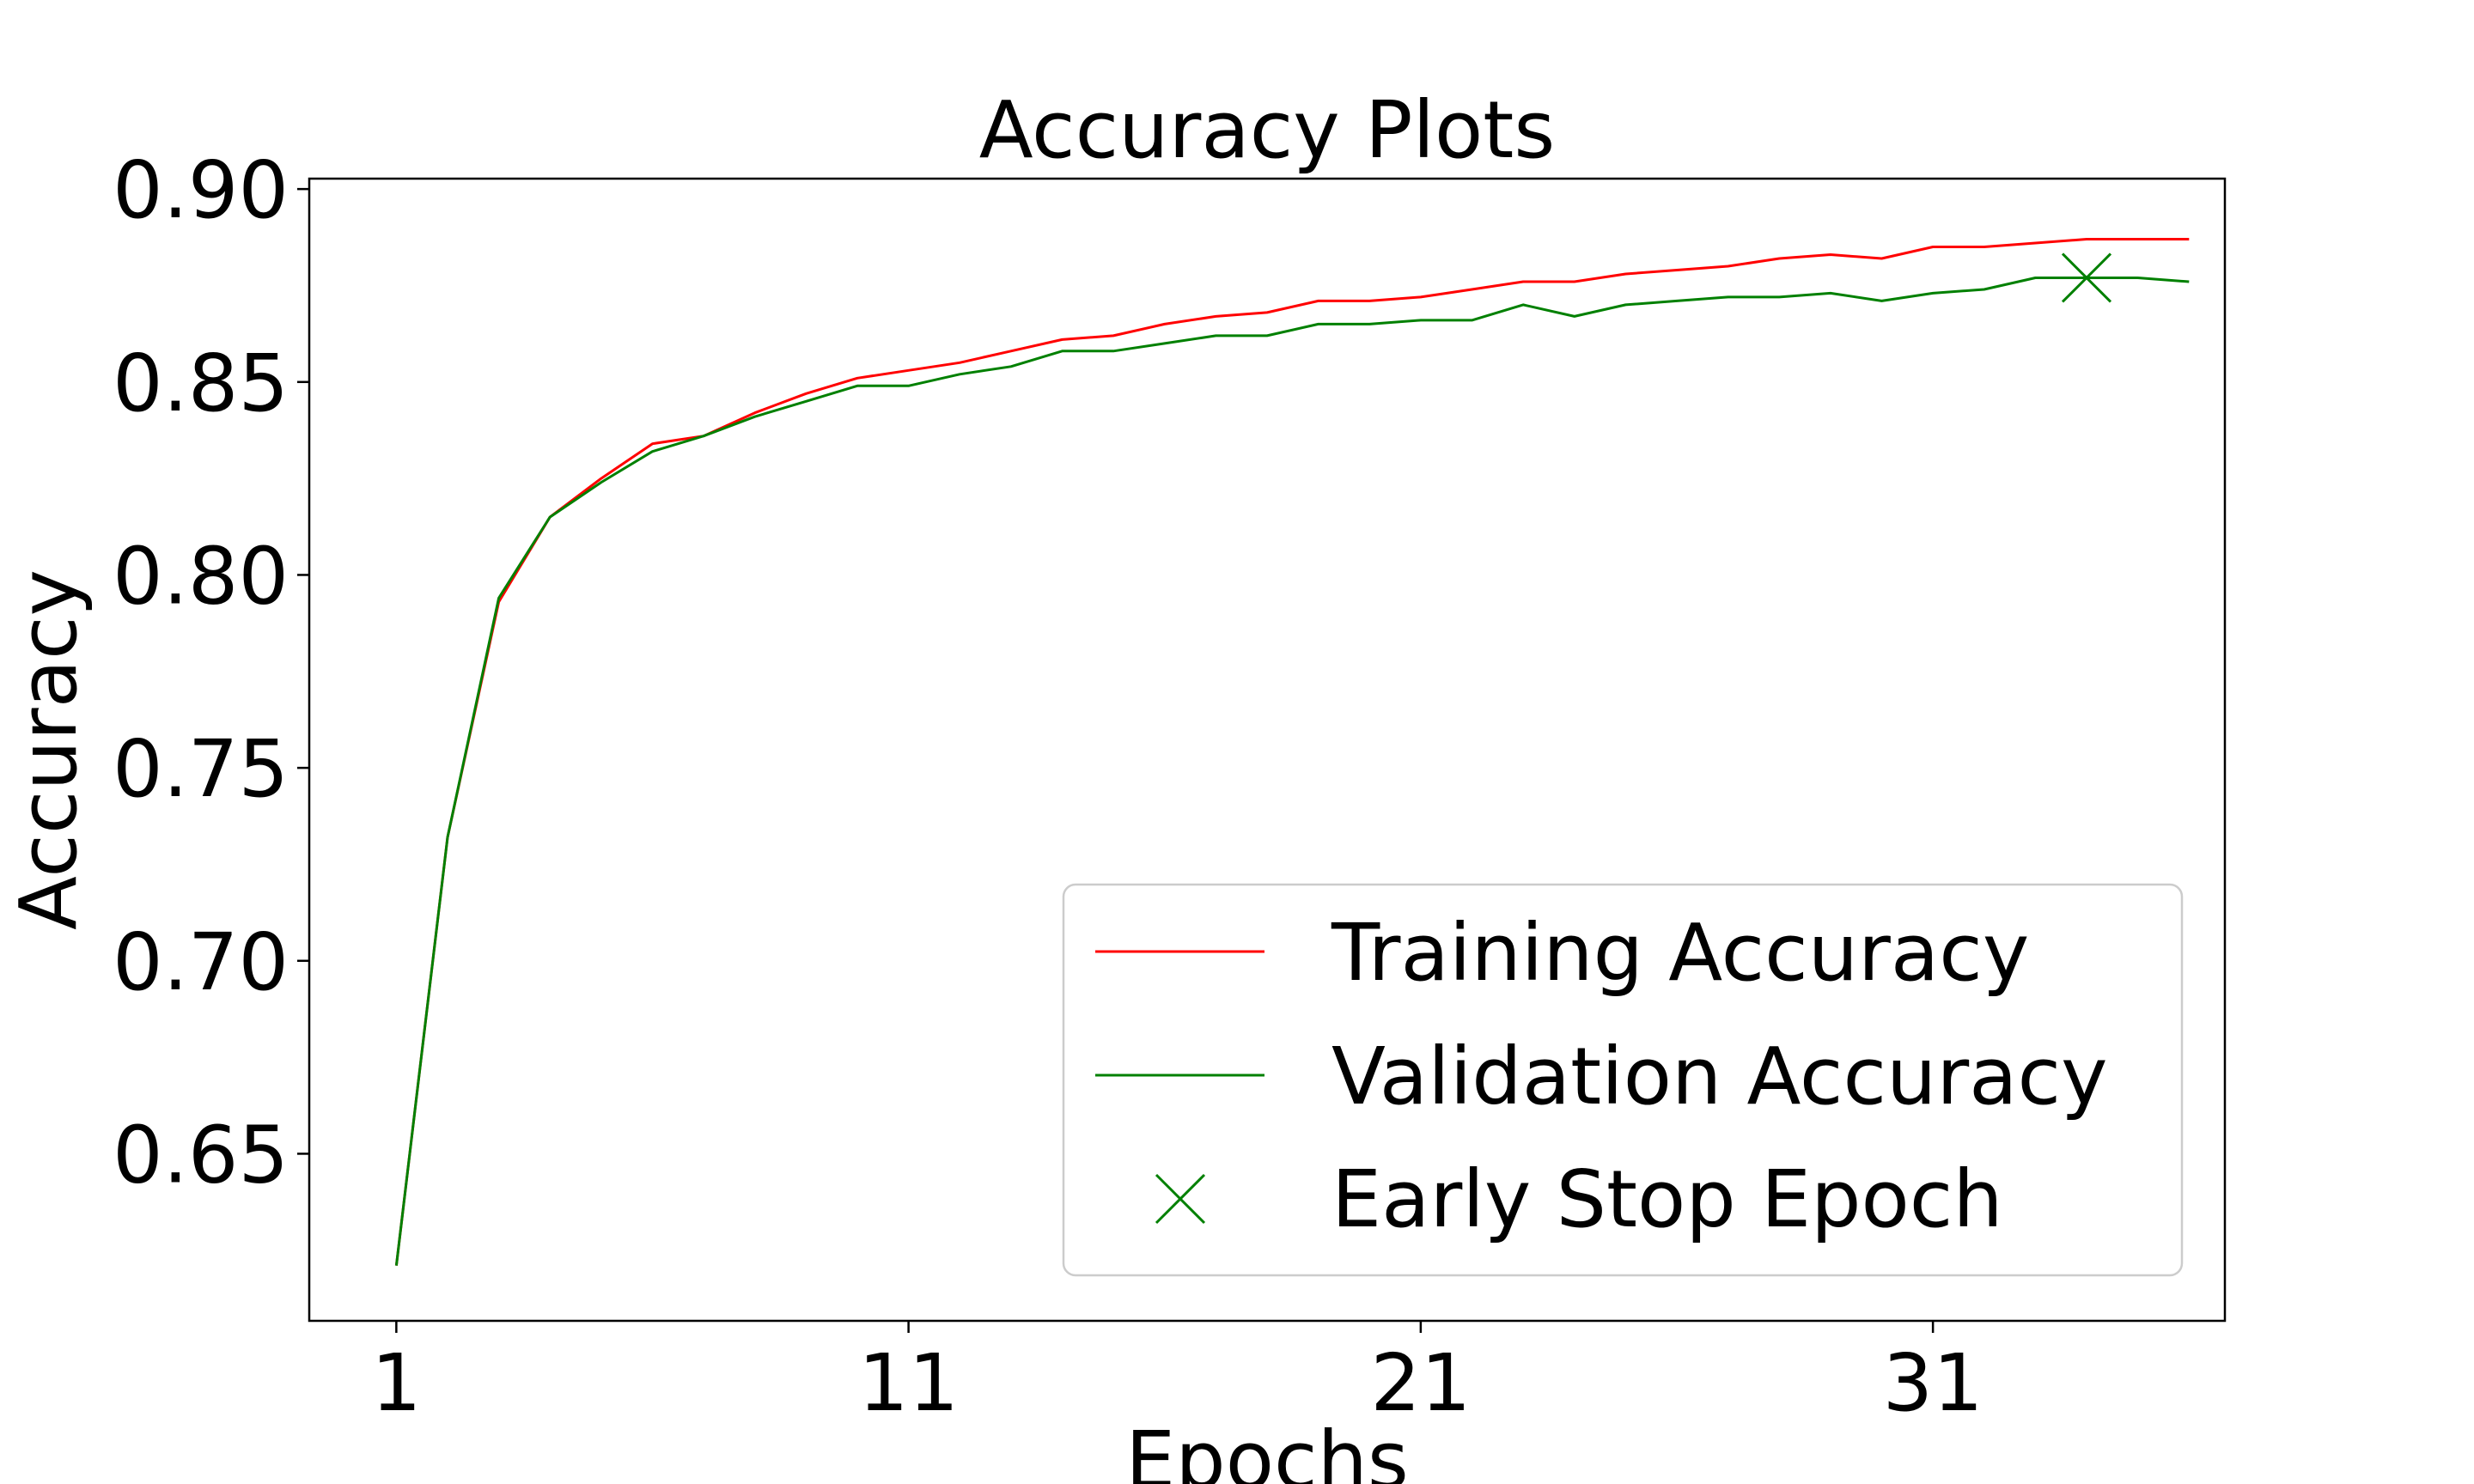  What do you see at coordinates (908, 1383) in the screenshot?
I see `x-tick-label: 11` at bounding box center [908, 1383].